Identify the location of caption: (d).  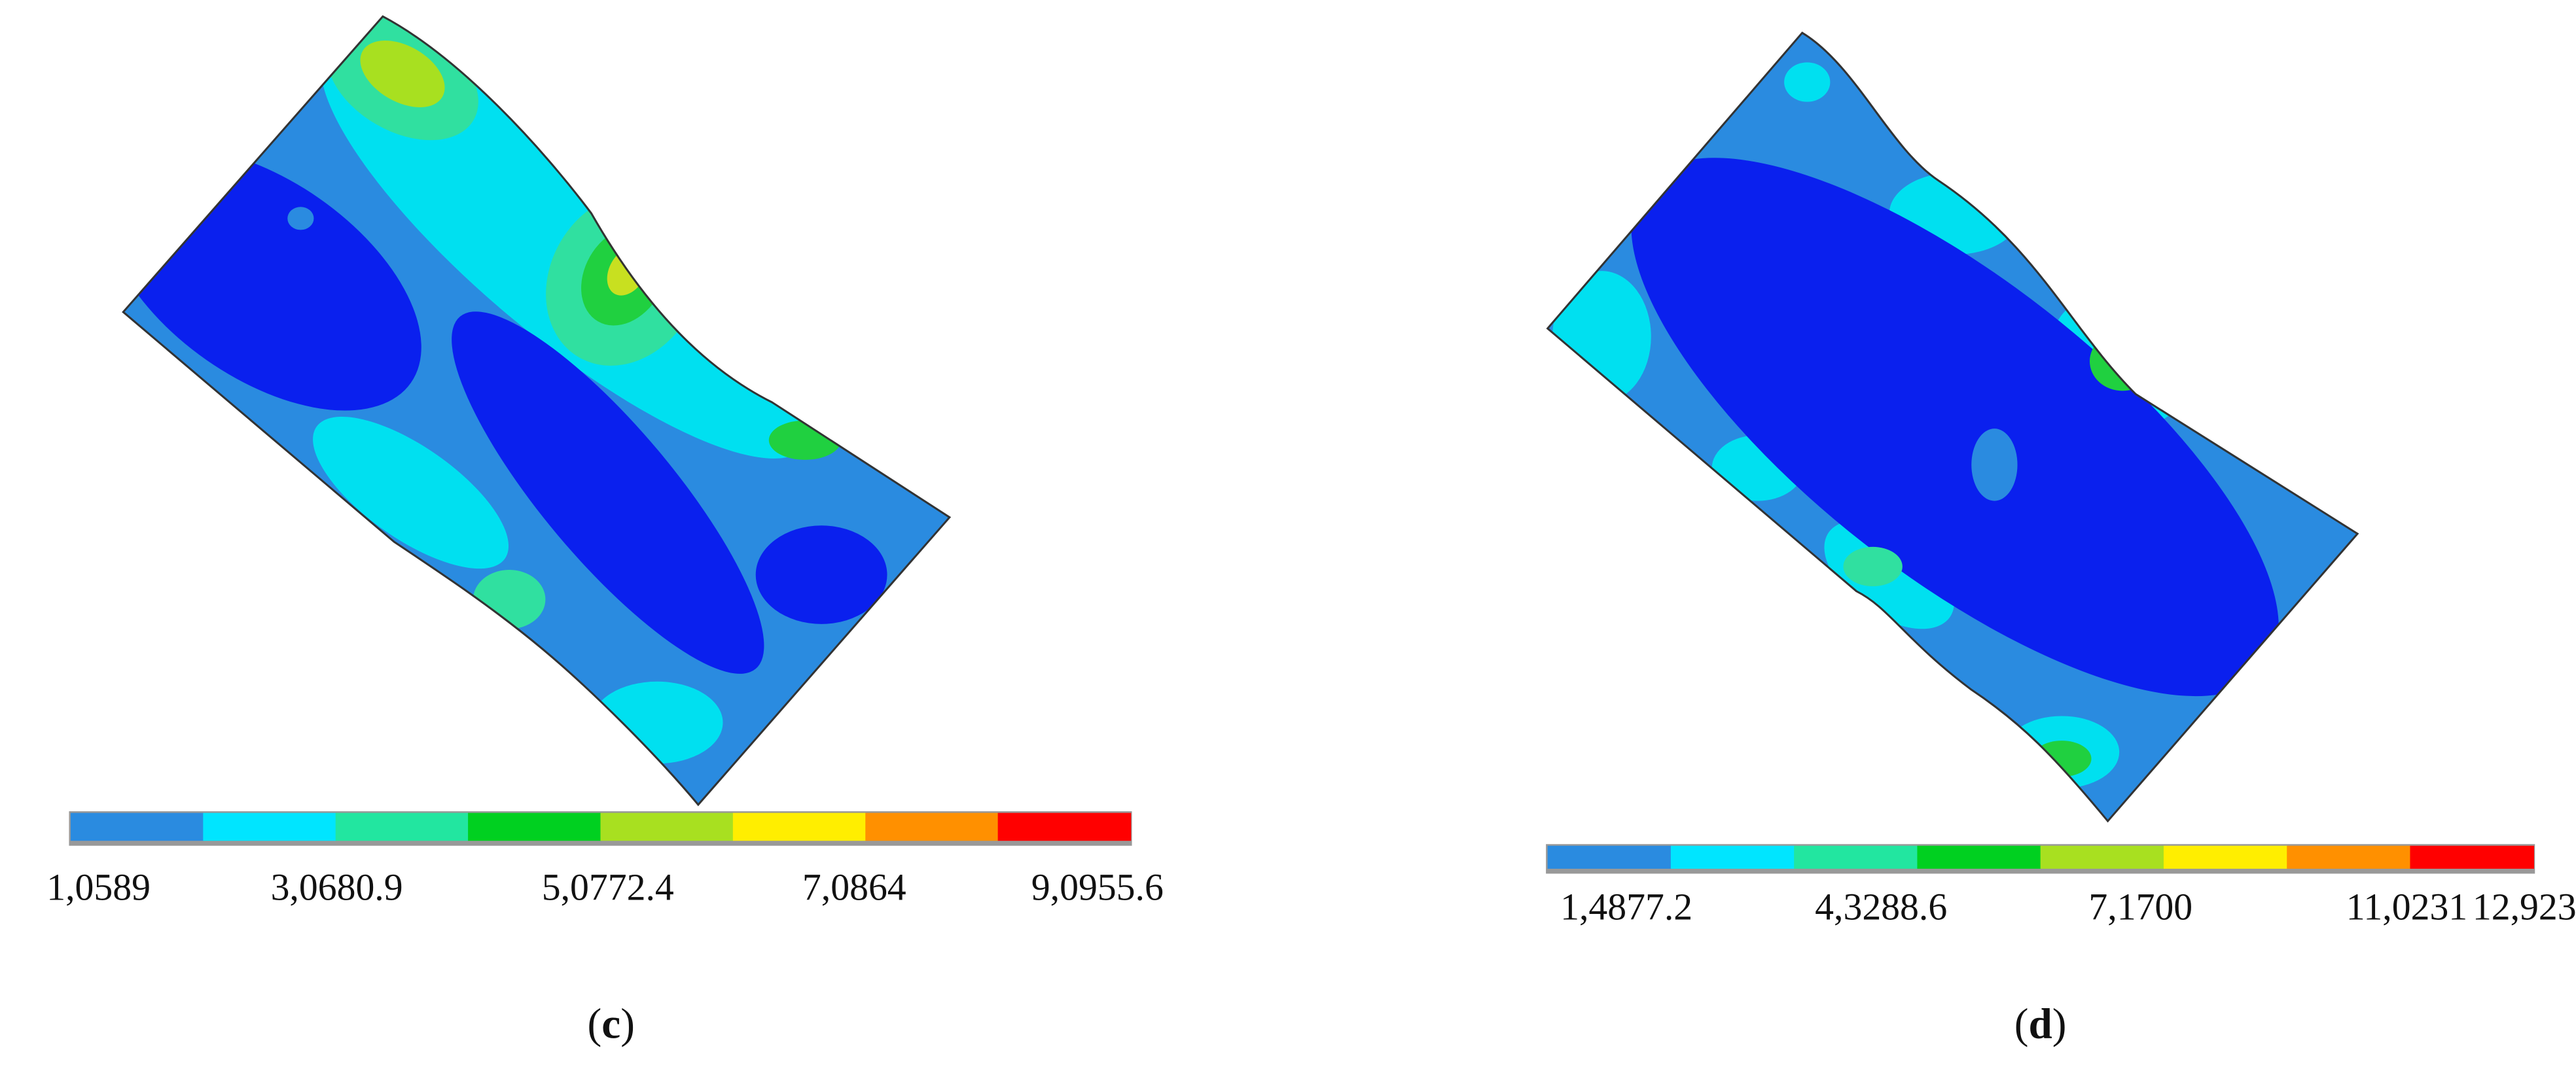
(2040, 1023).